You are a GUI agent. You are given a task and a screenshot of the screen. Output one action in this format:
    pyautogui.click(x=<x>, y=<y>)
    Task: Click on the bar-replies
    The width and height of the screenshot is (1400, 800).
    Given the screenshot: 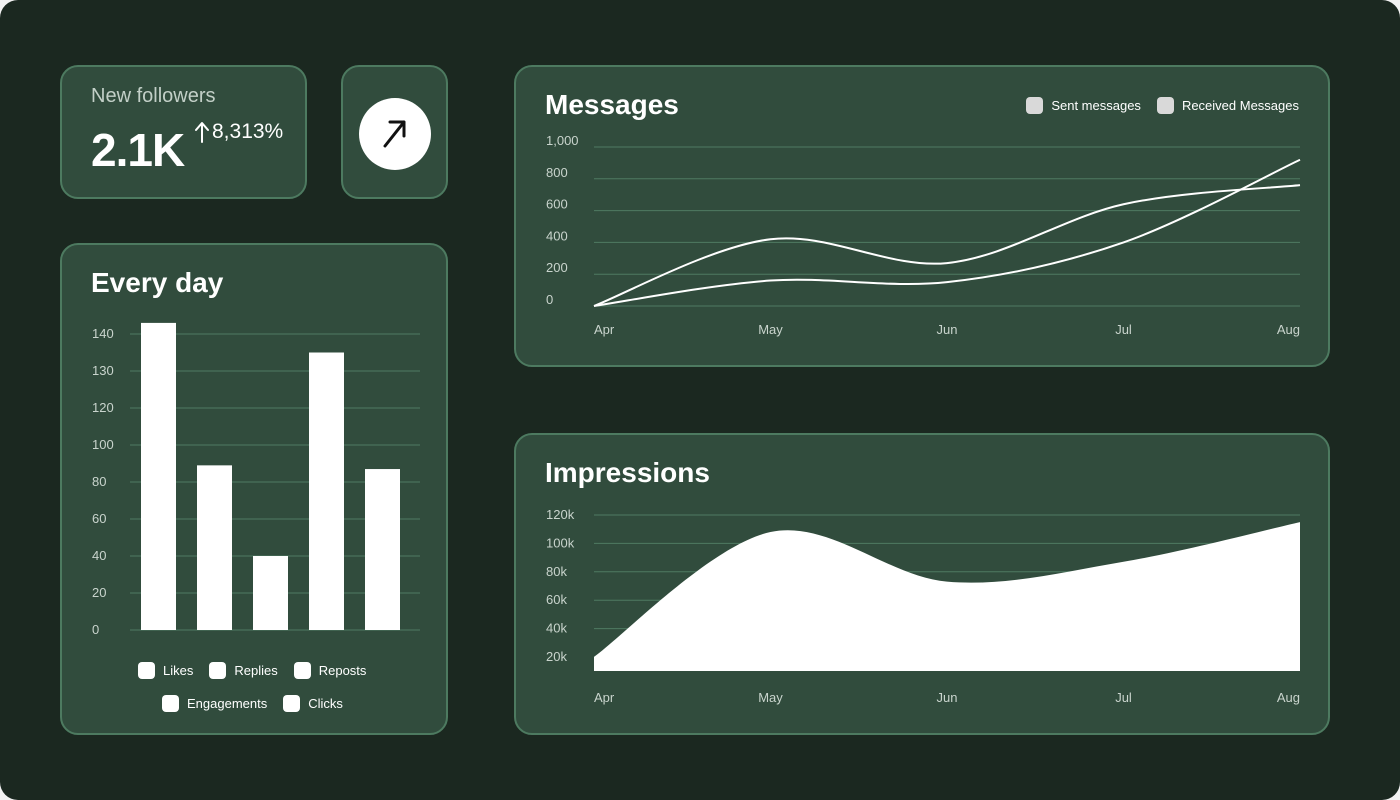 What is the action you would take?
    pyautogui.click(x=214, y=547)
    